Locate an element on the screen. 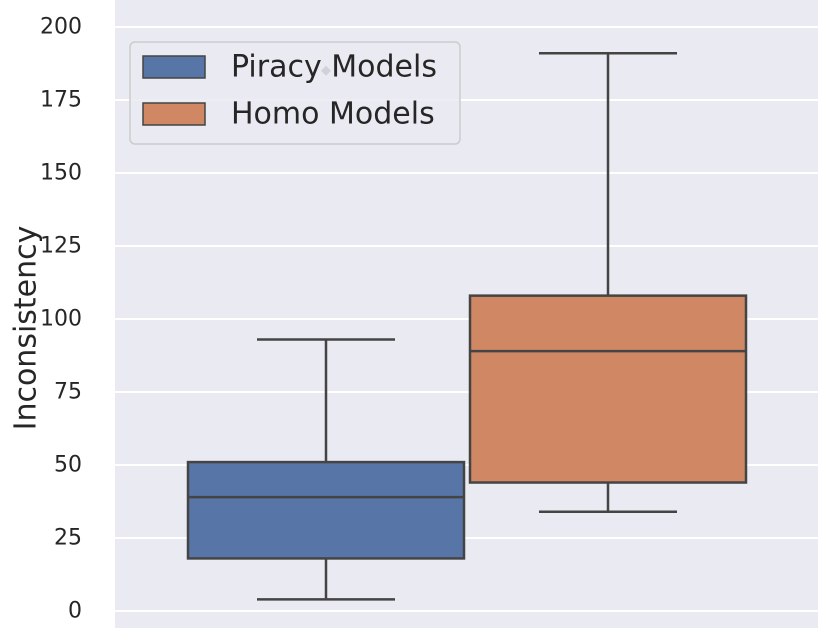  y-tick-labels: 0 25 50 75 100 125 150 175 200 is located at coordinates (61, 319).